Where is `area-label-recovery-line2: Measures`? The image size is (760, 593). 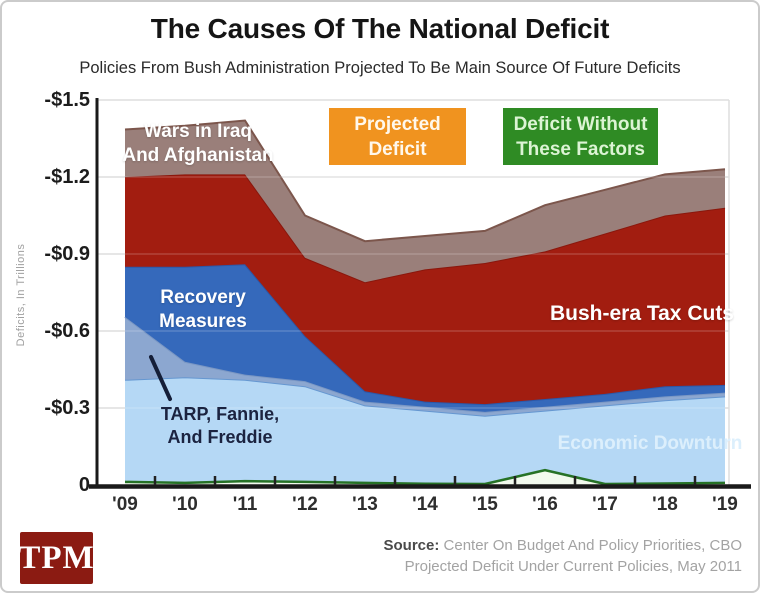 area-label-recovery-line2: Measures is located at coordinates (203, 321).